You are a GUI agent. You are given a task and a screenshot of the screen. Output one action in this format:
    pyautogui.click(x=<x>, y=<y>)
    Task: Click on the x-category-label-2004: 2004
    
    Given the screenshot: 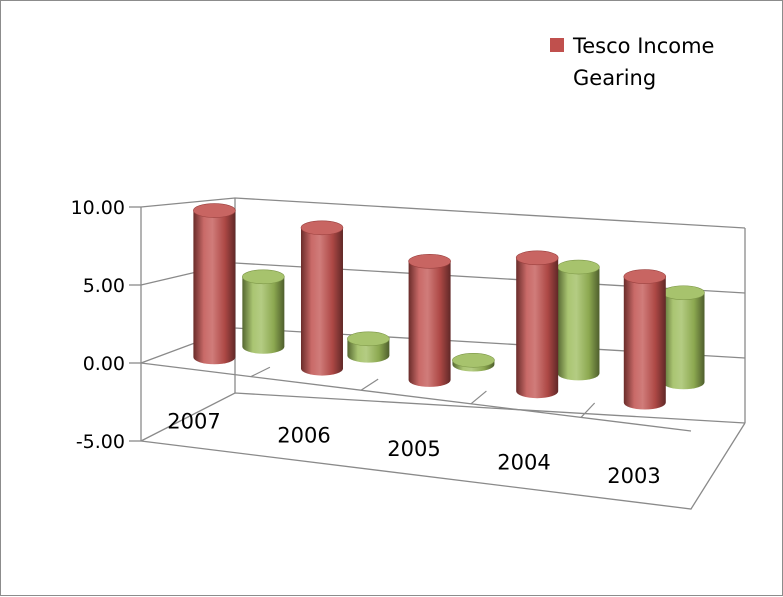 What is the action you would take?
    pyautogui.click(x=523, y=463)
    